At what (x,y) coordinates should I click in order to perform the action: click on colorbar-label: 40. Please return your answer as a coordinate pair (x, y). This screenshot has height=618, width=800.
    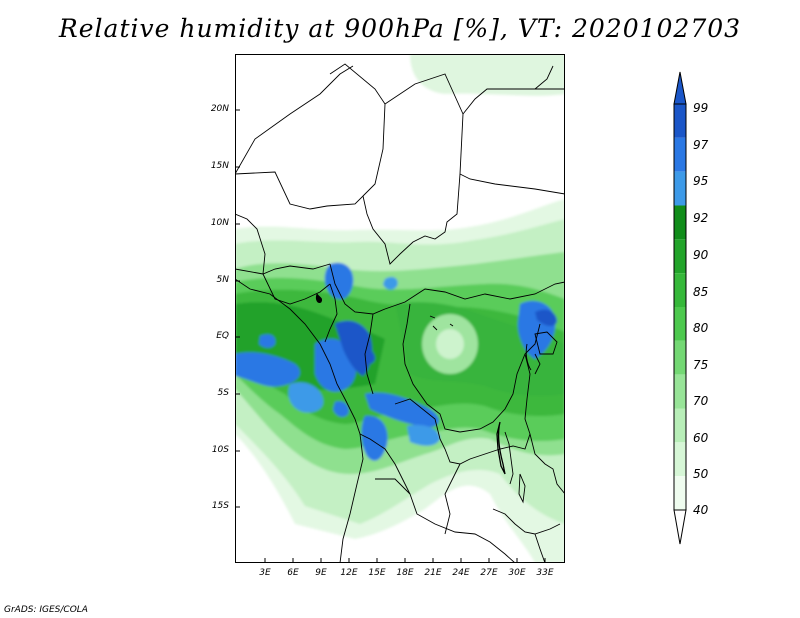
    Looking at the image, I should click on (701, 510).